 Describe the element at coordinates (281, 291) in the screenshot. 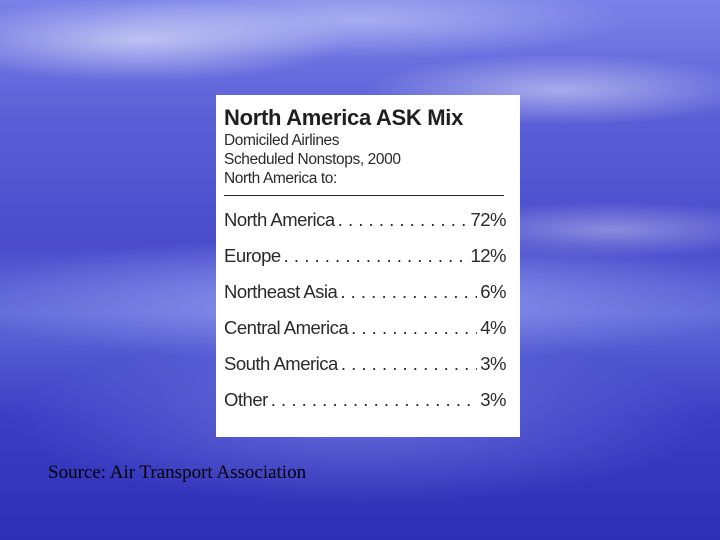

I see `row-destination: Northeast Asia` at that location.